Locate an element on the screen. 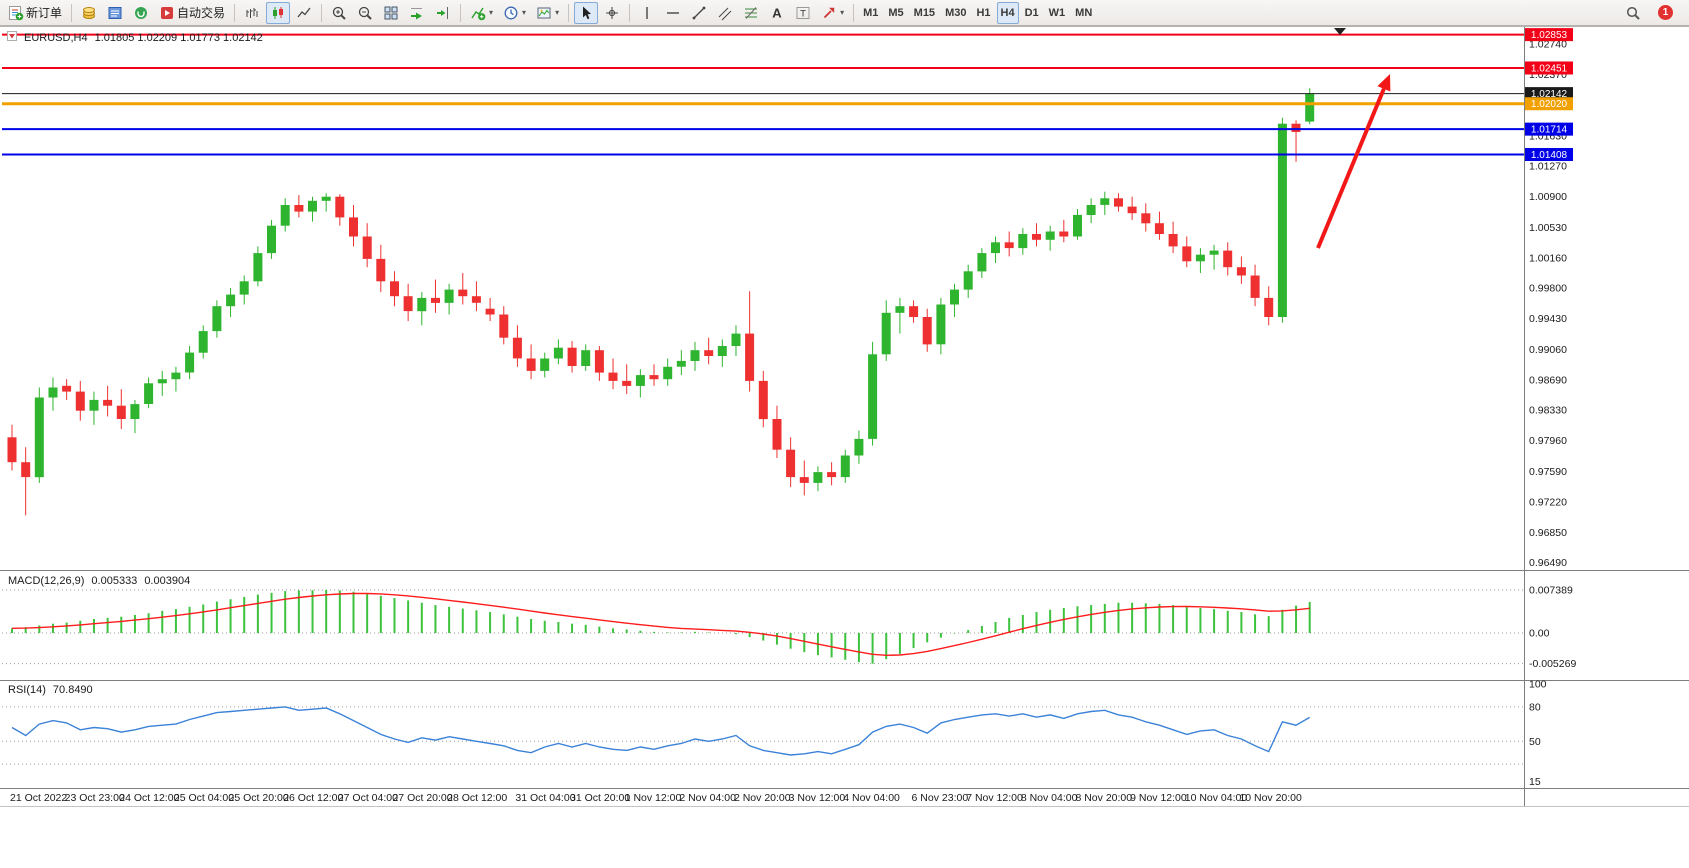 The height and width of the screenshot is (868, 1689). price-axis-label: 0.97220 is located at coordinates (1548, 502).